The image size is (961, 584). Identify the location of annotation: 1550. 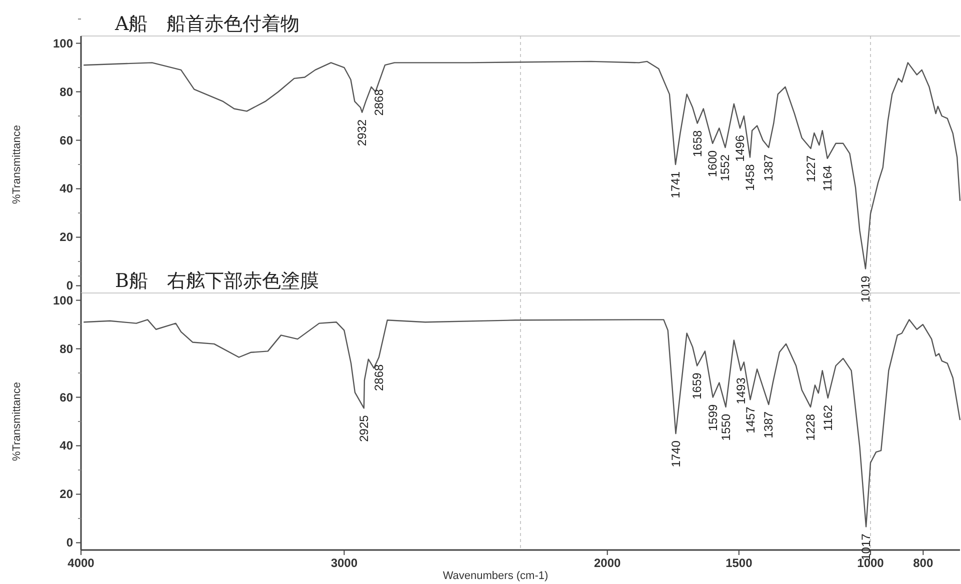
(725, 427).